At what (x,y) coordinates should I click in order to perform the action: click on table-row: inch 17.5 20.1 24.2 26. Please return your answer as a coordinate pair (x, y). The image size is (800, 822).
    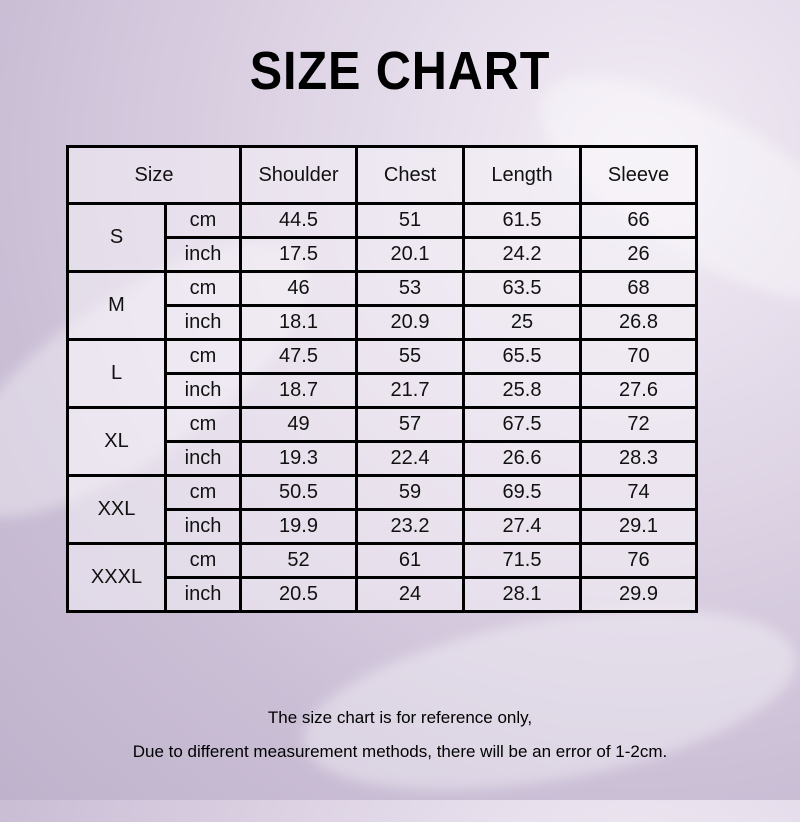
    Looking at the image, I should click on (383, 254).